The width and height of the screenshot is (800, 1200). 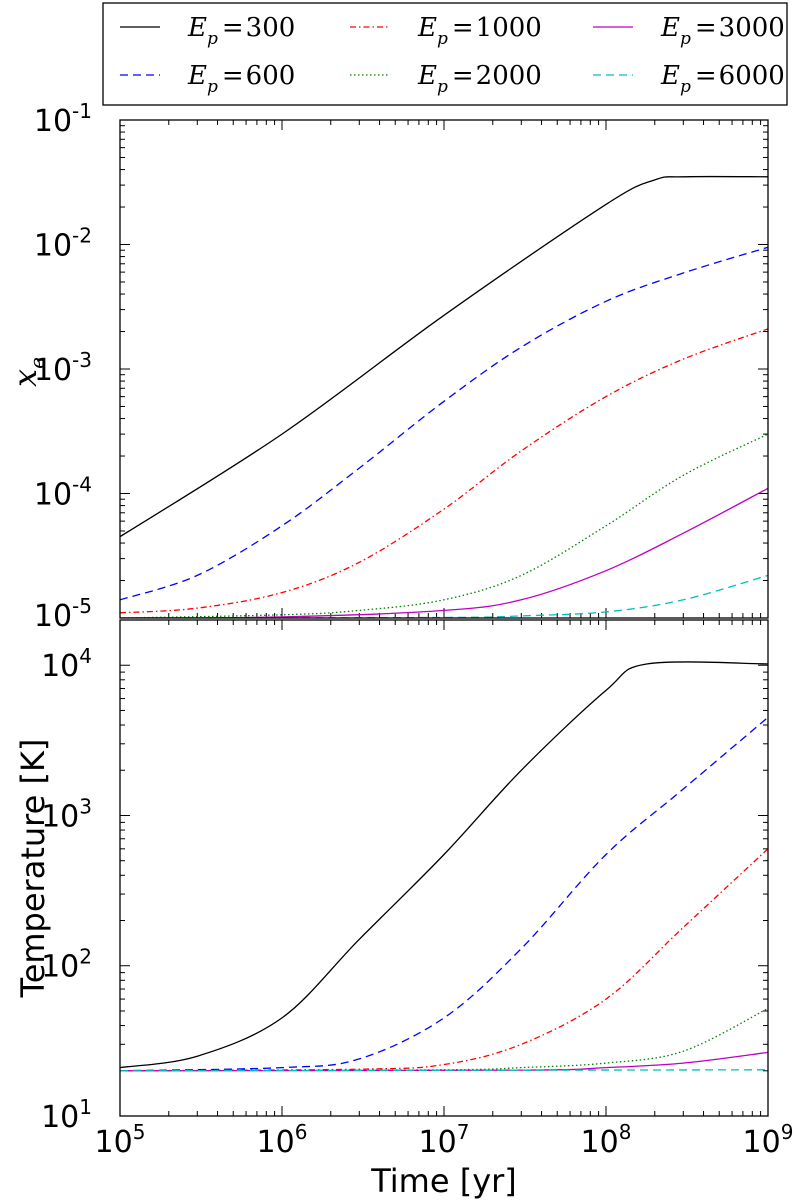 I want to click on x-tick-label: 10⁵, so click(x=120, y=1140).